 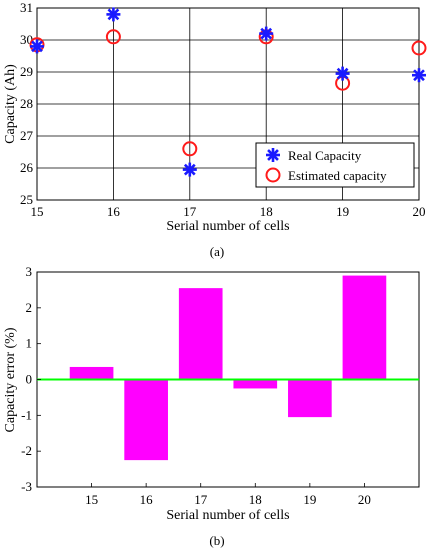 I want to click on legend-marker-estimated, so click(x=273, y=175).